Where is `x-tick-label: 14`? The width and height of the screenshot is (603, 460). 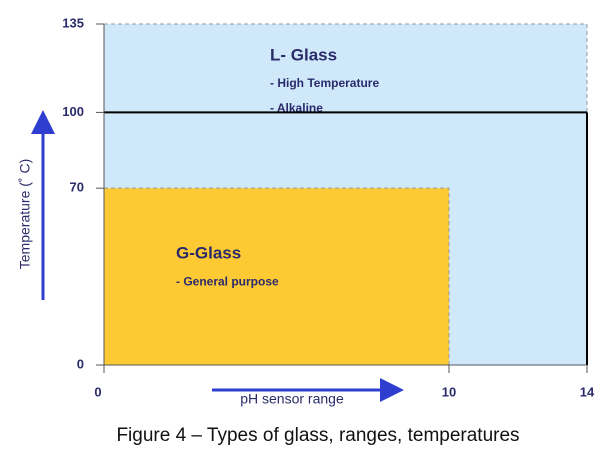 x-tick-label: 14 is located at coordinates (587, 391).